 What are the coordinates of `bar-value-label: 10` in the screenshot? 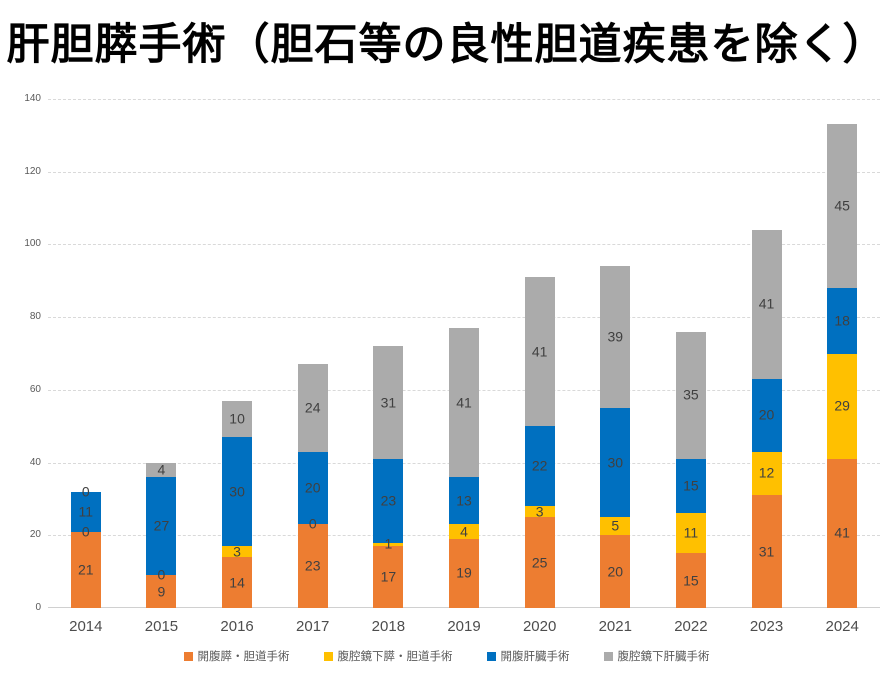 It's located at (237, 418).